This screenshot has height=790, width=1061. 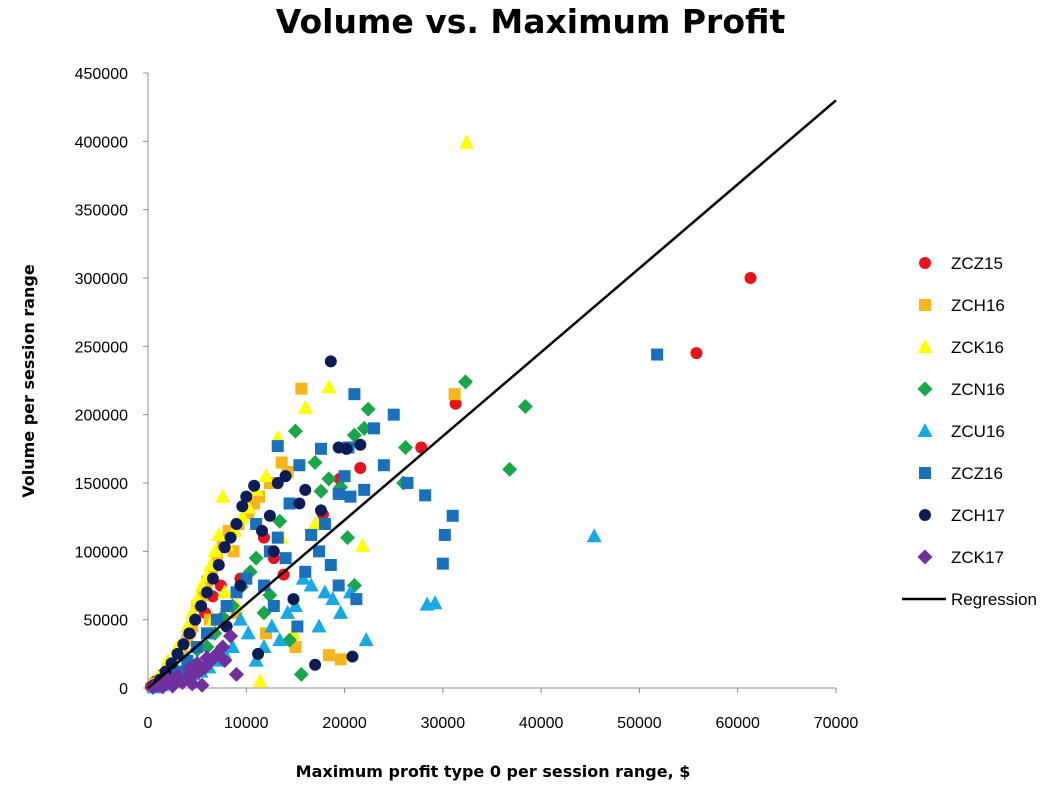 What do you see at coordinates (925, 389) in the screenshot?
I see `legend-marker-zcn16` at bounding box center [925, 389].